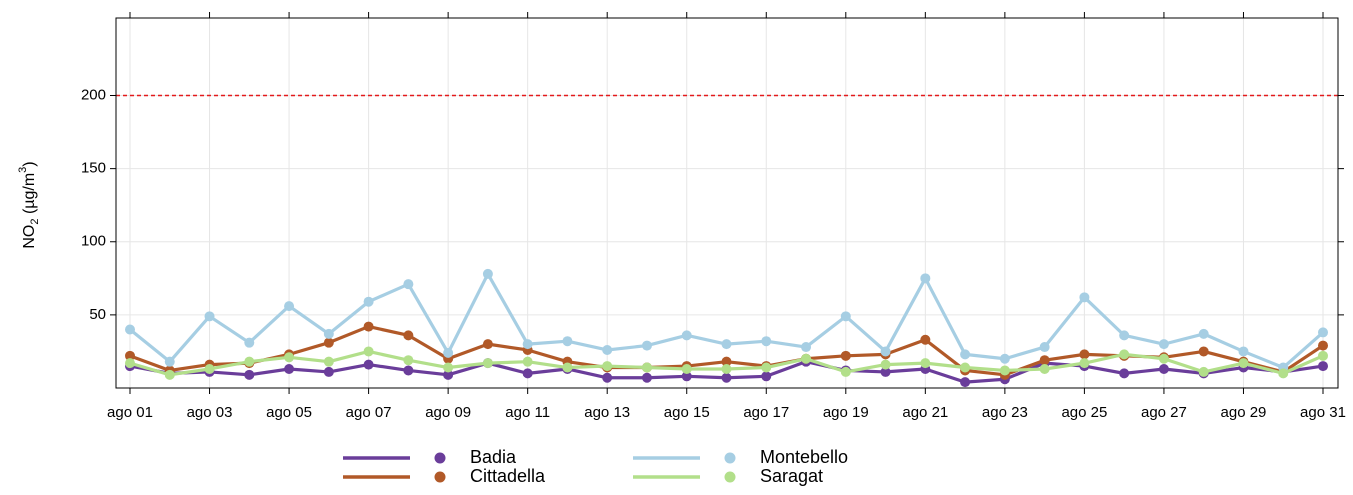 Image resolution: width=1353 pixels, height=495 pixels. Describe the element at coordinates (210, 412) in the screenshot. I see `x-tick-label: ago 03` at that location.